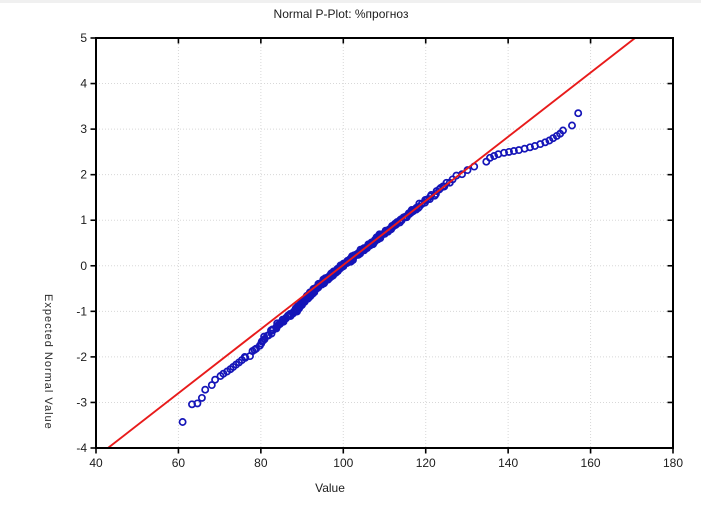  Describe the element at coordinates (83, 220) in the screenshot. I see `y-tick-label: 1` at that location.